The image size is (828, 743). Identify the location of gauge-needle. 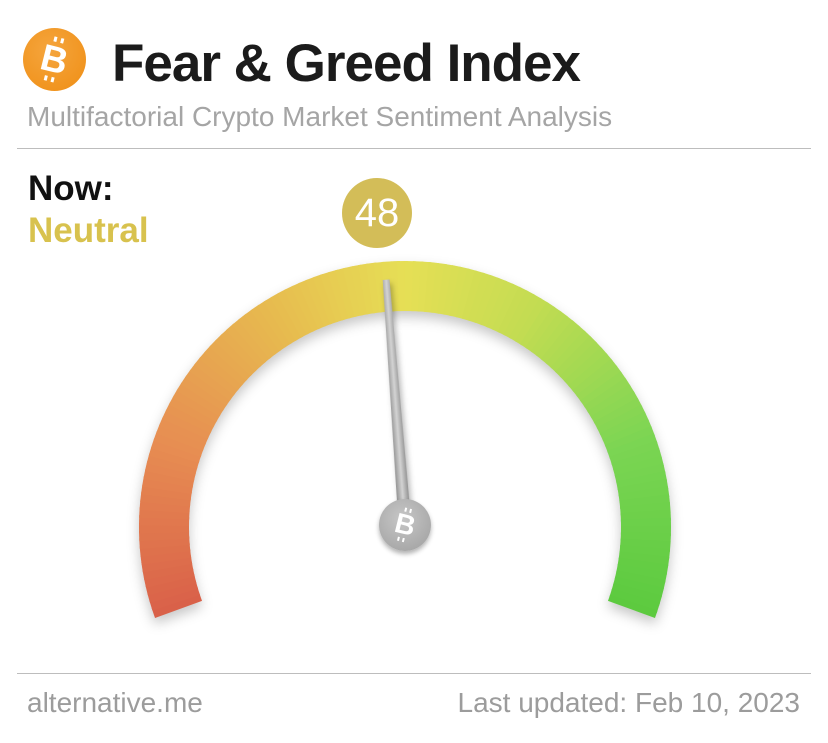
(397, 407).